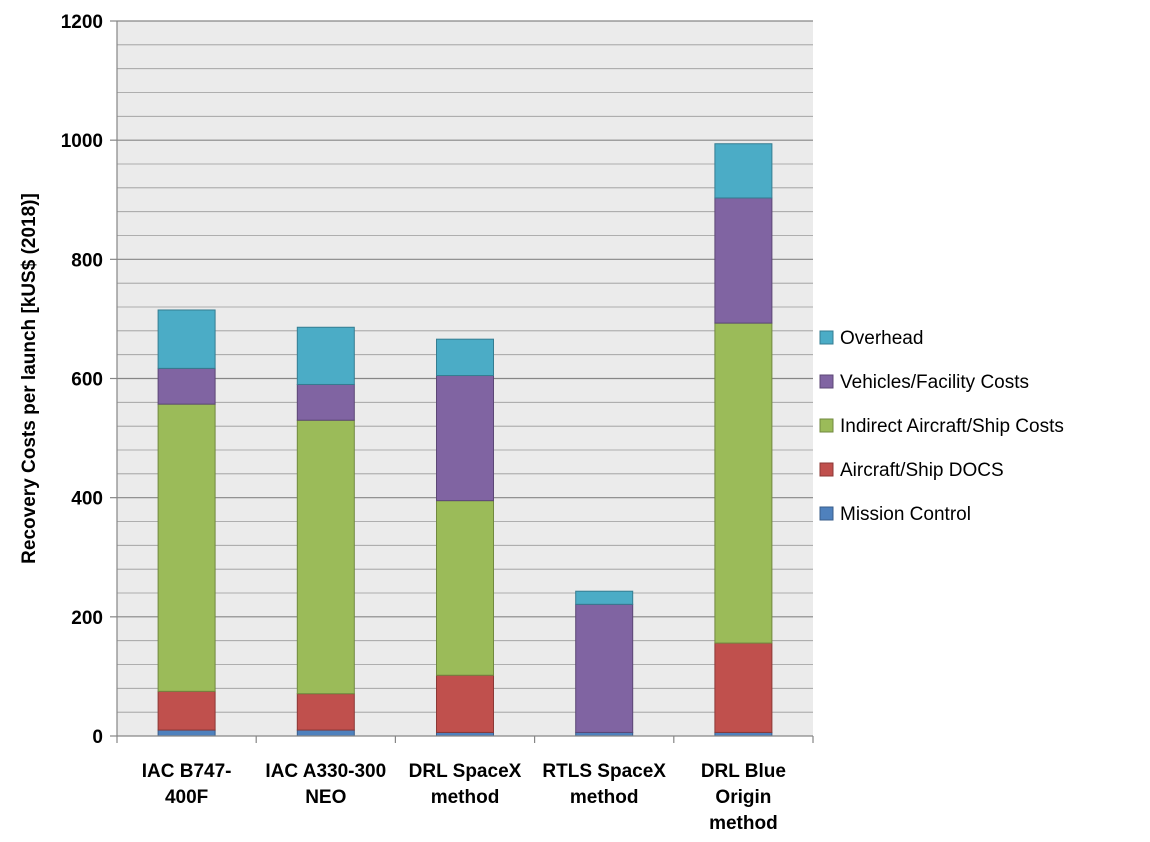  What do you see at coordinates (325, 784) in the screenshot?
I see `x-category-label: IAC A330-300 NEO` at bounding box center [325, 784].